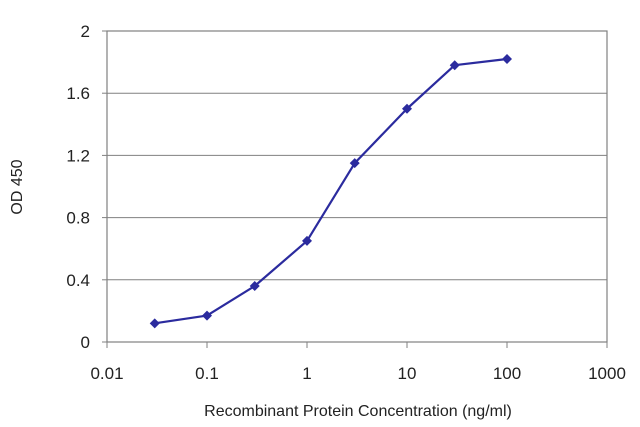  Describe the element at coordinates (78, 280) in the screenshot. I see `y-tick-label: 0.4` at that location.